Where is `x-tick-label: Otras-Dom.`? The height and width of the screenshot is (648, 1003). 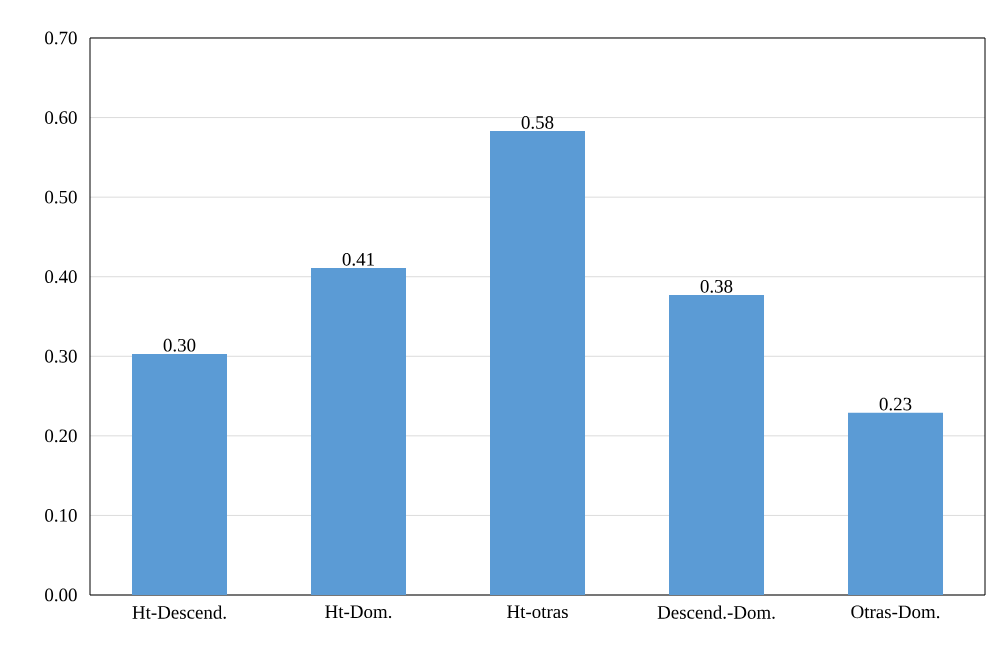 x-tick-label: Otras-Dom. is located at coordinates (895, 612).